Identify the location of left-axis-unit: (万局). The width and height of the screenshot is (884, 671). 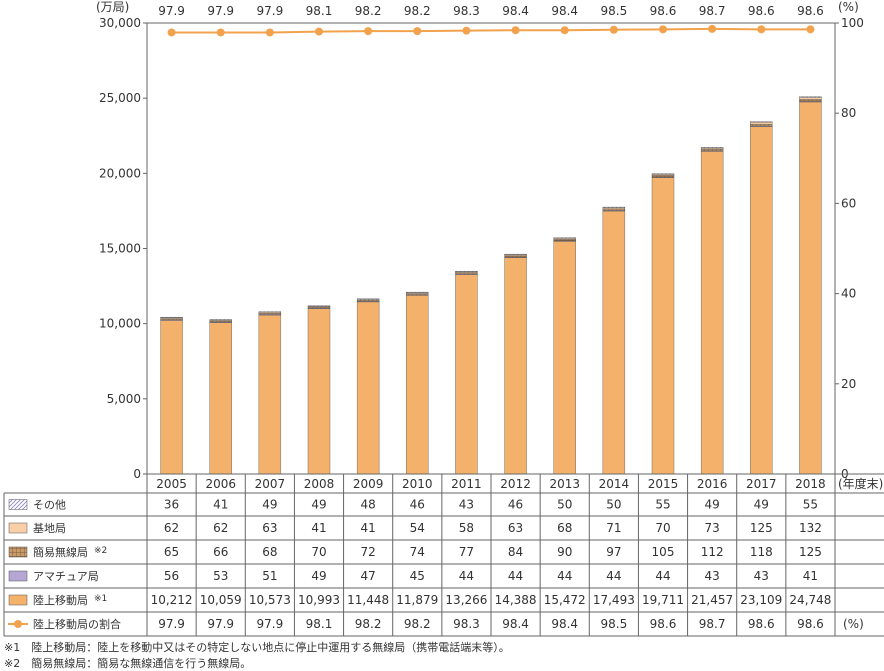
(112, 7).